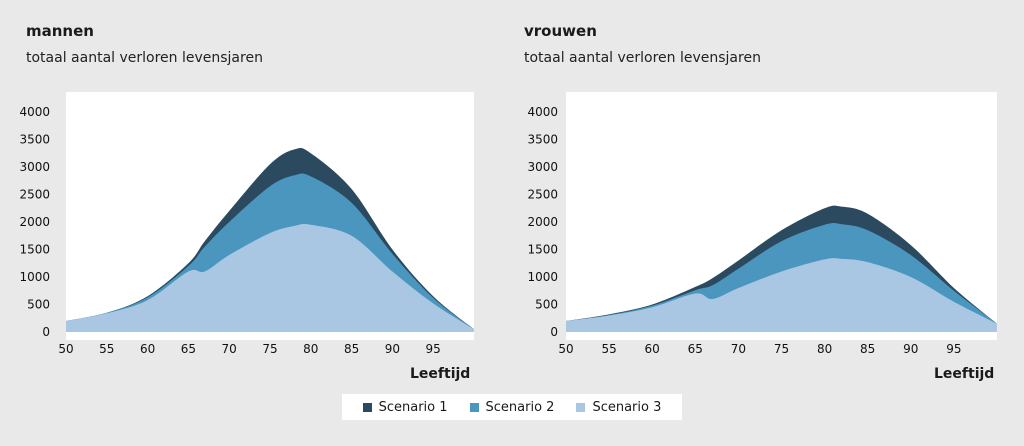  Describe the element at coordinates (144, 58) in the screenshot. I see `panel-subtitle-mannen: totaal aantal verloren levensjaren` at that location.